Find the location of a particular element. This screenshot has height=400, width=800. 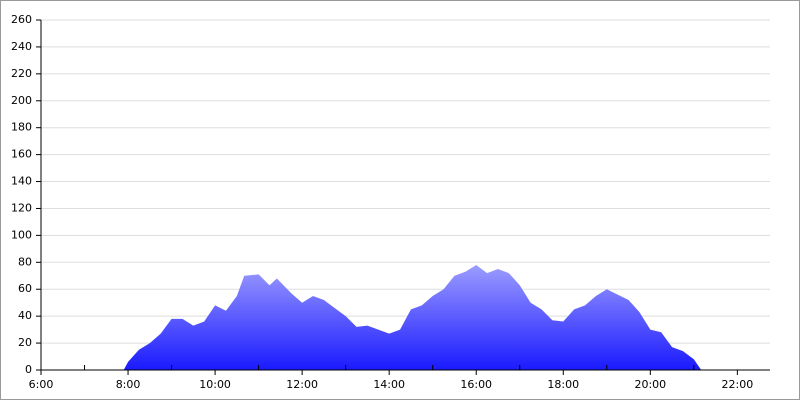

y-tick-label: 40 is located at coordinates (25, 315).